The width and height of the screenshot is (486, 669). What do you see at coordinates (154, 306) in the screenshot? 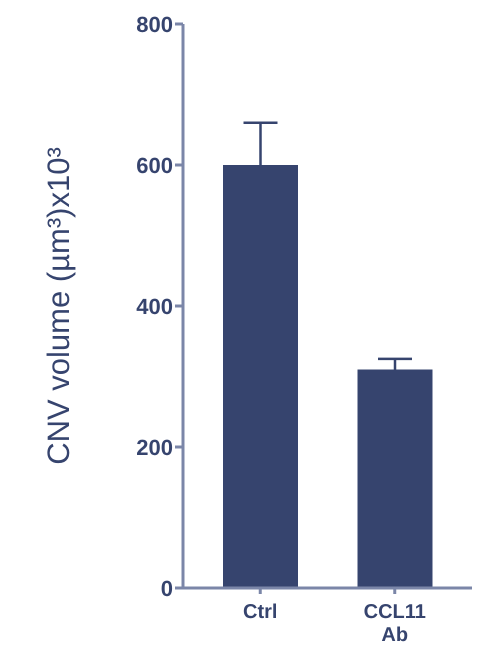
I see `y-tick-label: 400` at bounding box center [154, 306].